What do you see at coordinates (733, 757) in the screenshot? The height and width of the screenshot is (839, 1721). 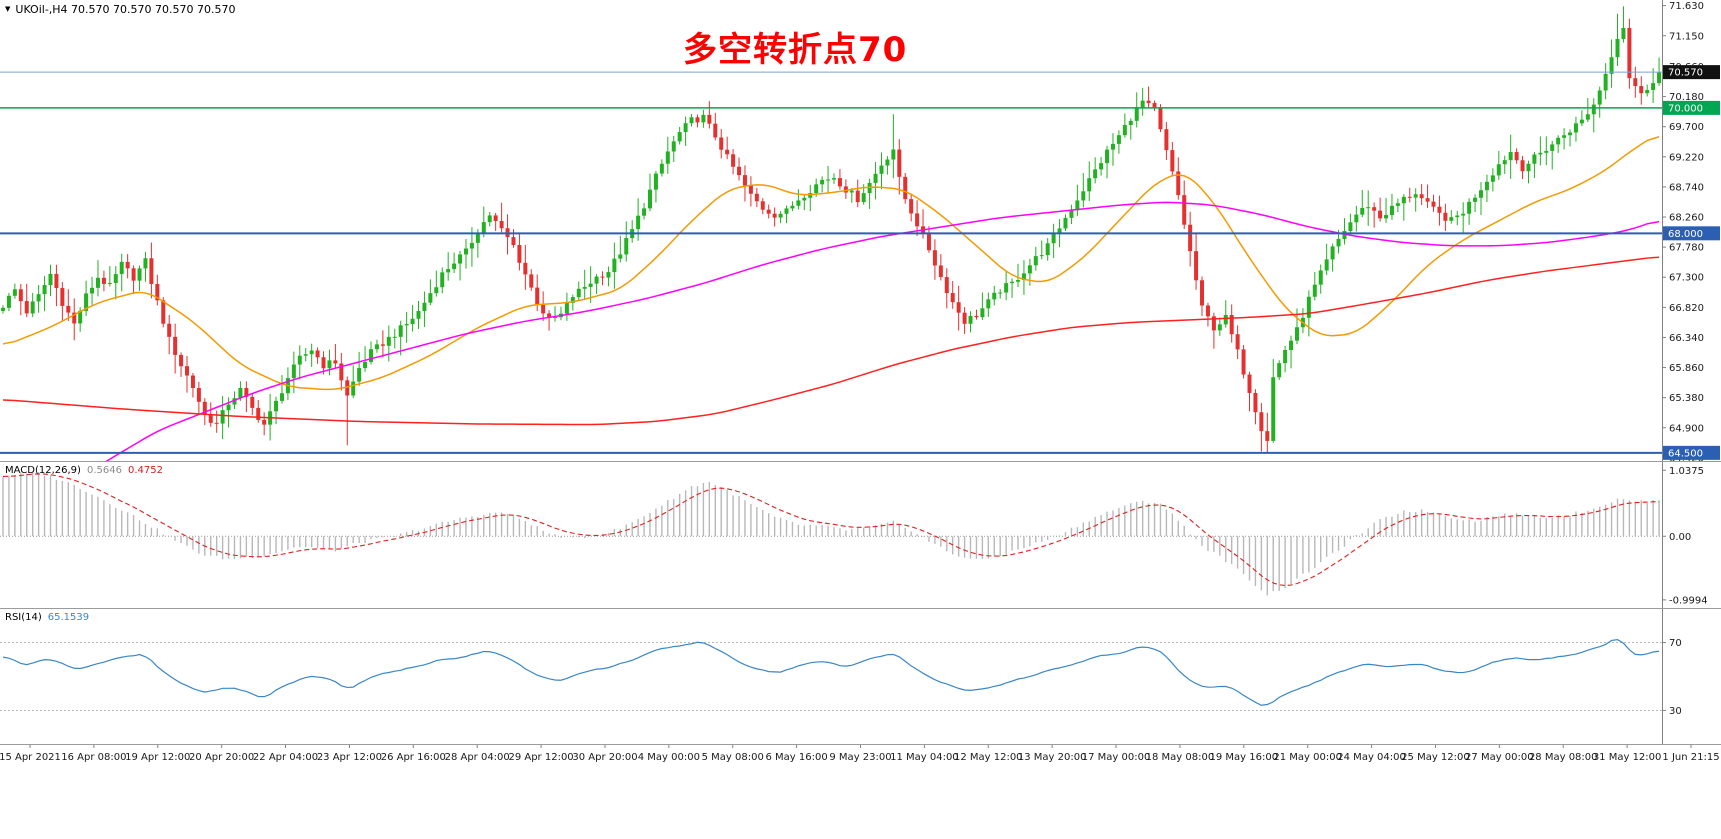 I see `time-axis-label: 5 May 08:00` at bounding box center [733, 757].